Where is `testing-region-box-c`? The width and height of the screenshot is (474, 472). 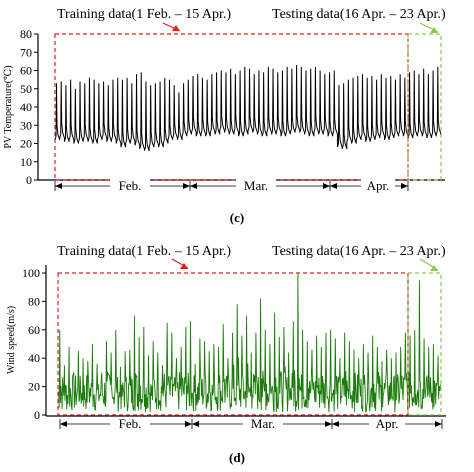 testing-region-box-c is located at coordinates (424, 107).